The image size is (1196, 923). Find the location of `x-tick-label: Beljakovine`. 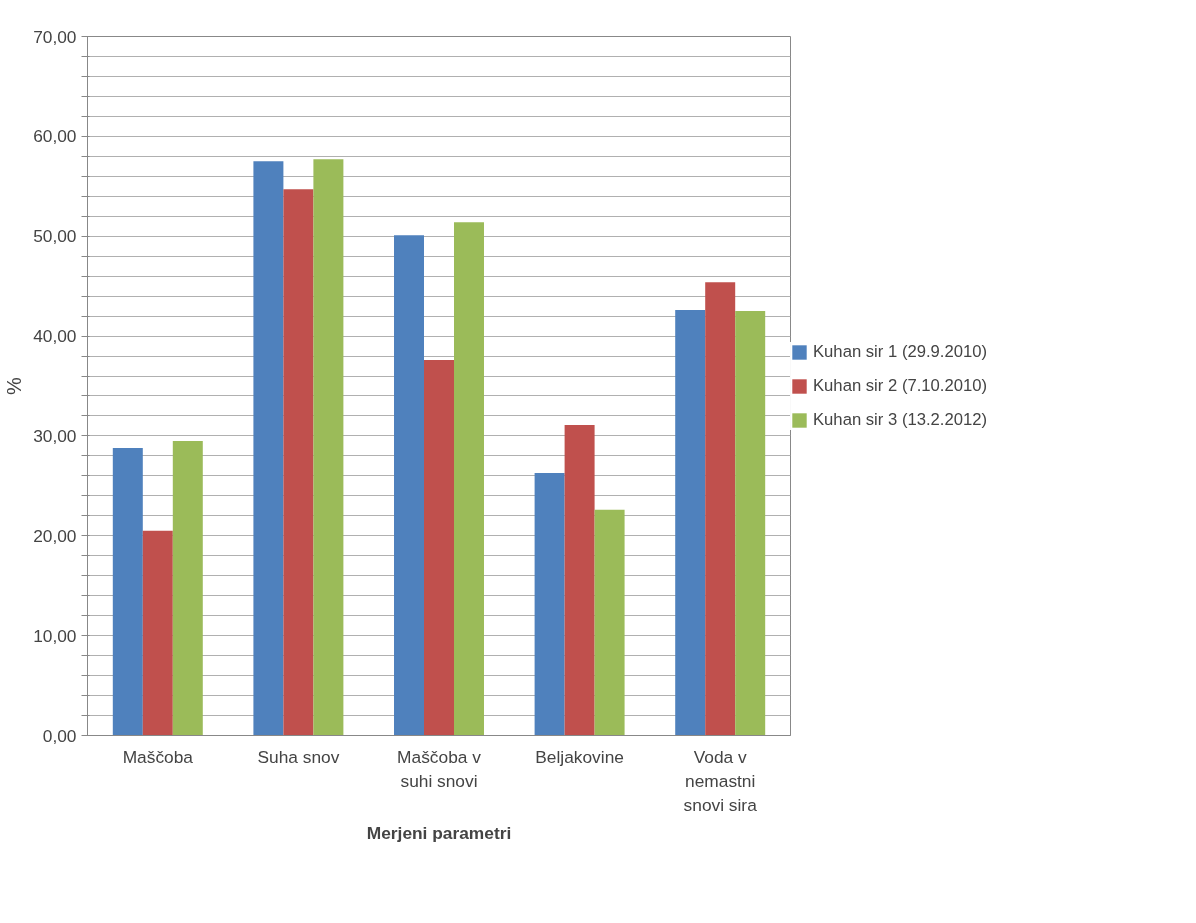

x-tick-label: Beljakovine is located at coordinates (579, 756).